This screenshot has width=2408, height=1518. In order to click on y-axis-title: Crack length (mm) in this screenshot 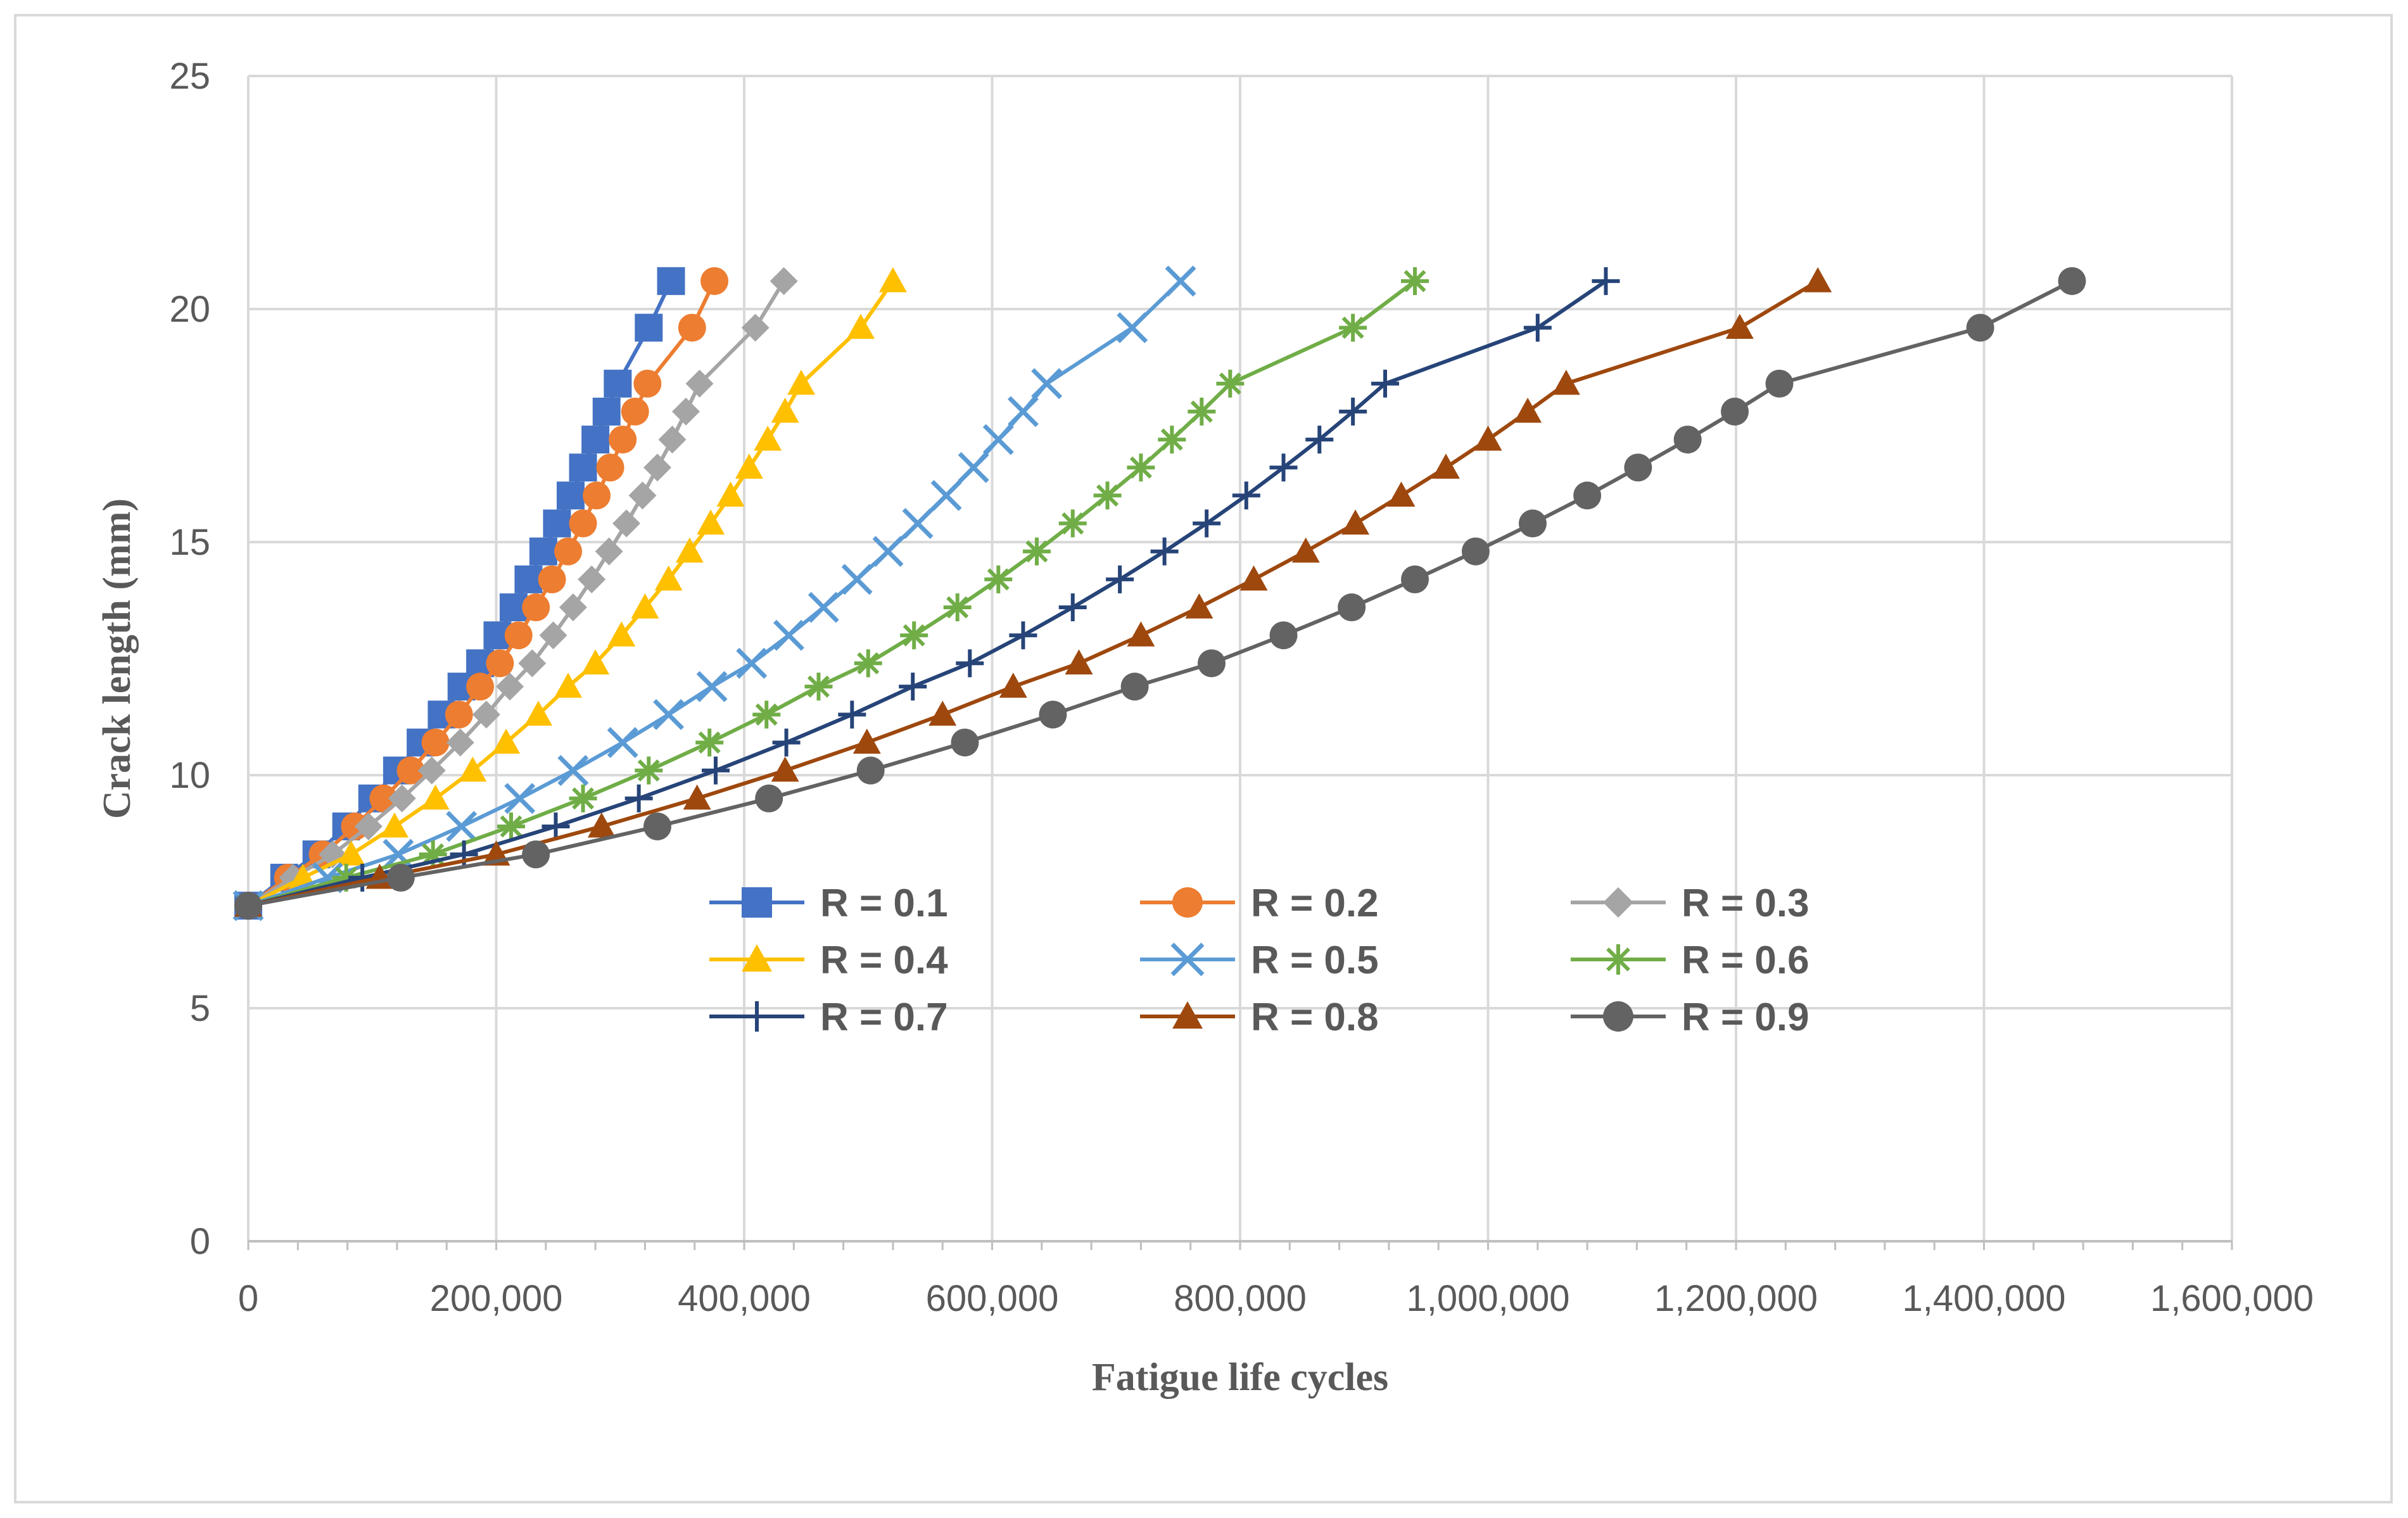, I will do `click(117, 658)`.